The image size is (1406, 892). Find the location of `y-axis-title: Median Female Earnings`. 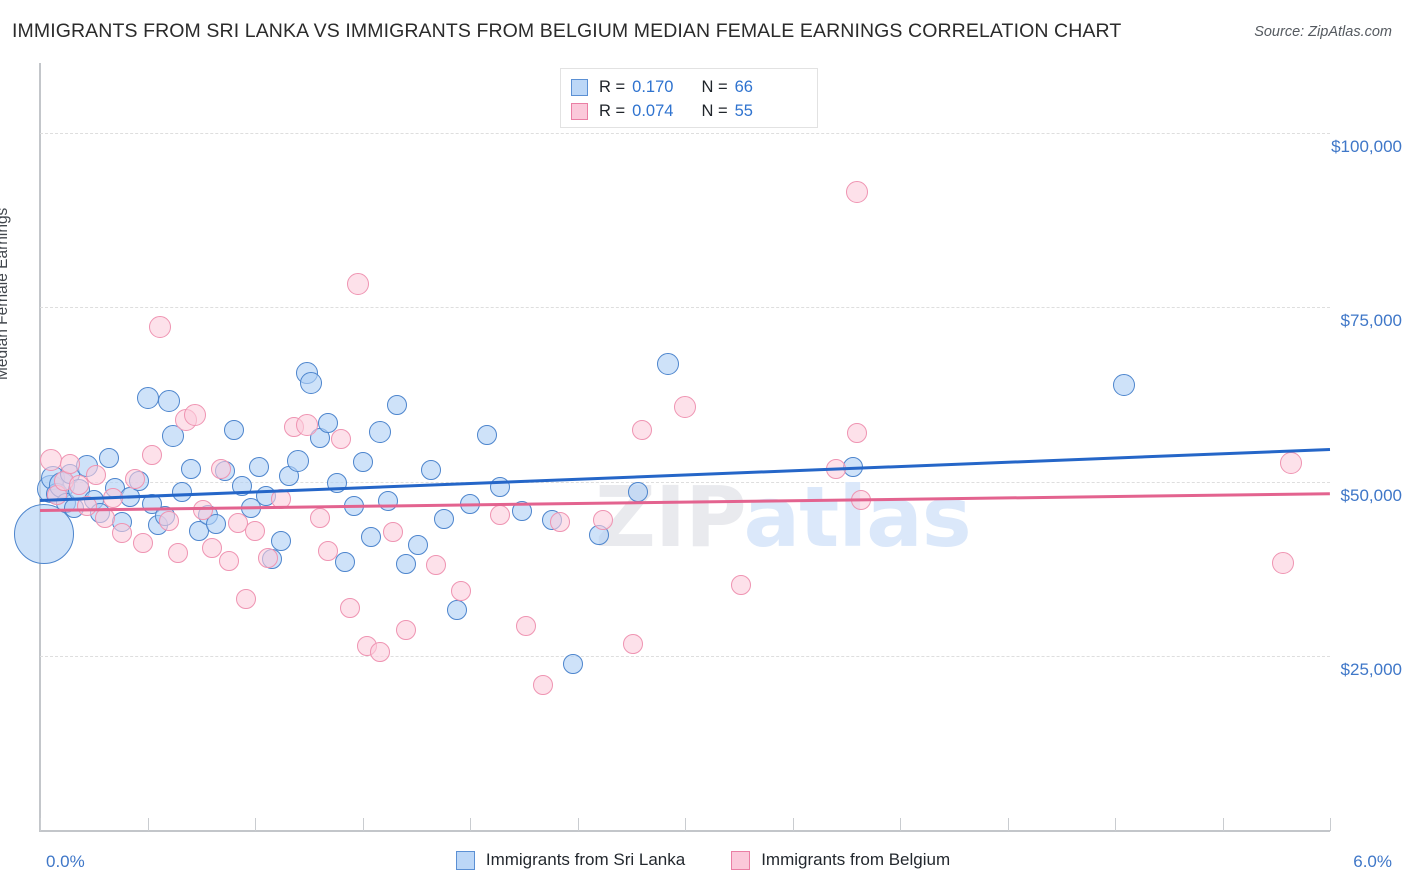

y-axis-title: Median Female Earnings is located at coordinates (5, 293).